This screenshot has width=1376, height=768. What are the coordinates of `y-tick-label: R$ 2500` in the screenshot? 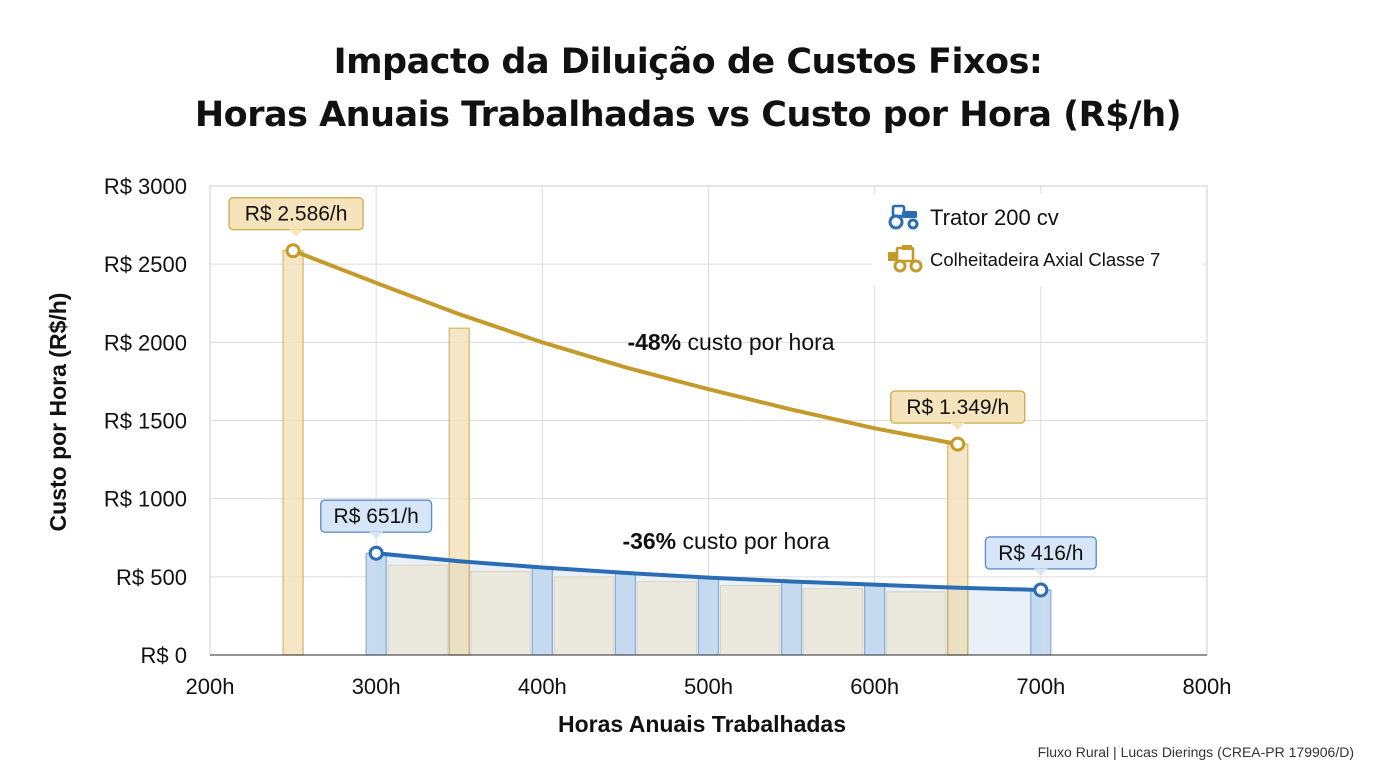 It's located at (145, 264).